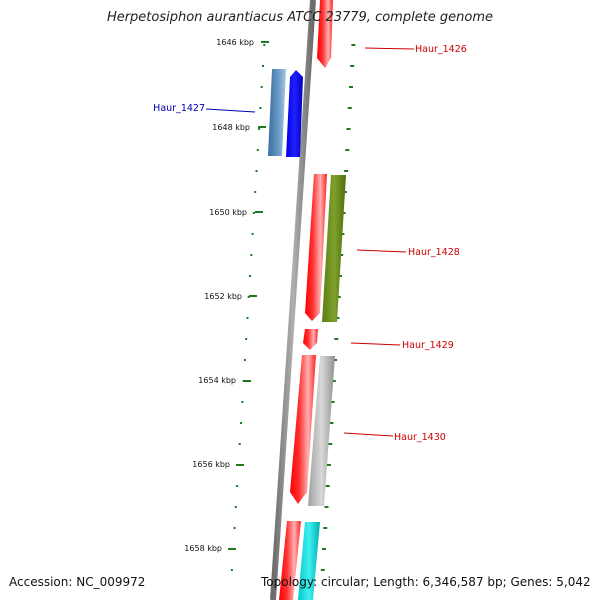  I want to click on gene-label-haur-1426: Haur_1426, so click(441, 49).